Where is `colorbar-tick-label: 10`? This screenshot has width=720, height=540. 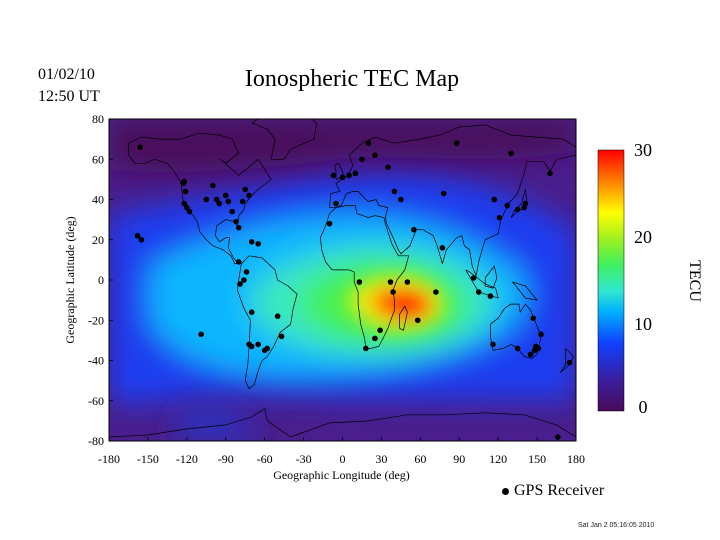 colorbar-tick-label: 10 is located at coordinates (643, 324).